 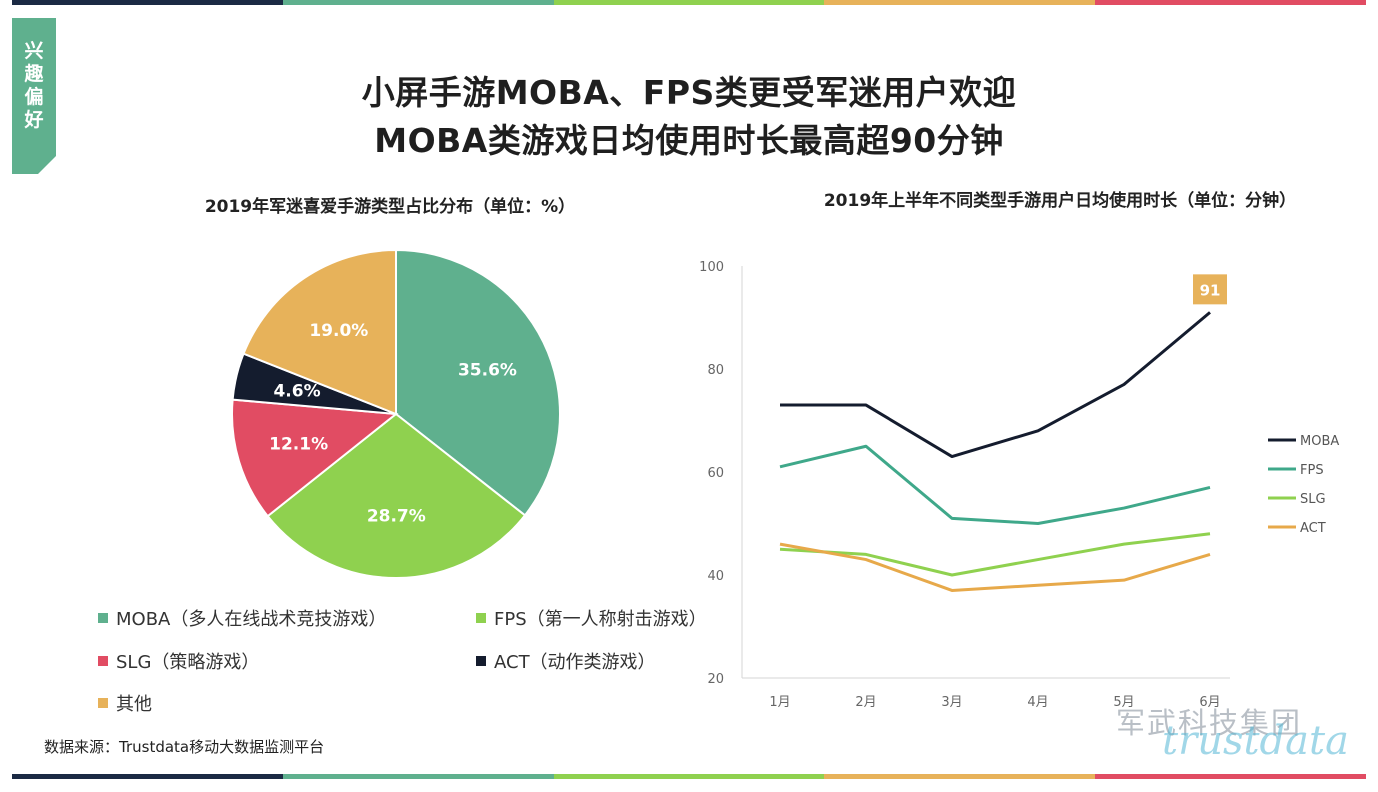 I want to click on pie-slice-label: 4.6%, so click(x=296, y=392).